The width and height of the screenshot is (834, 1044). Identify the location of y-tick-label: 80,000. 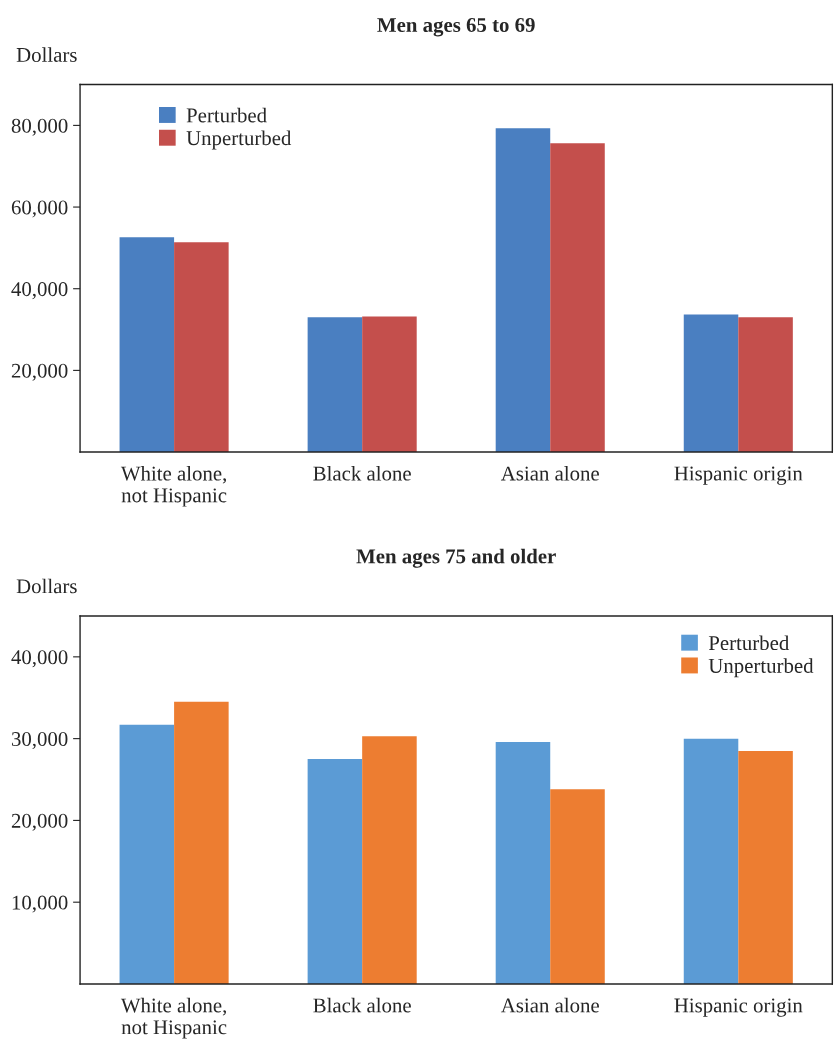
(39, 127).